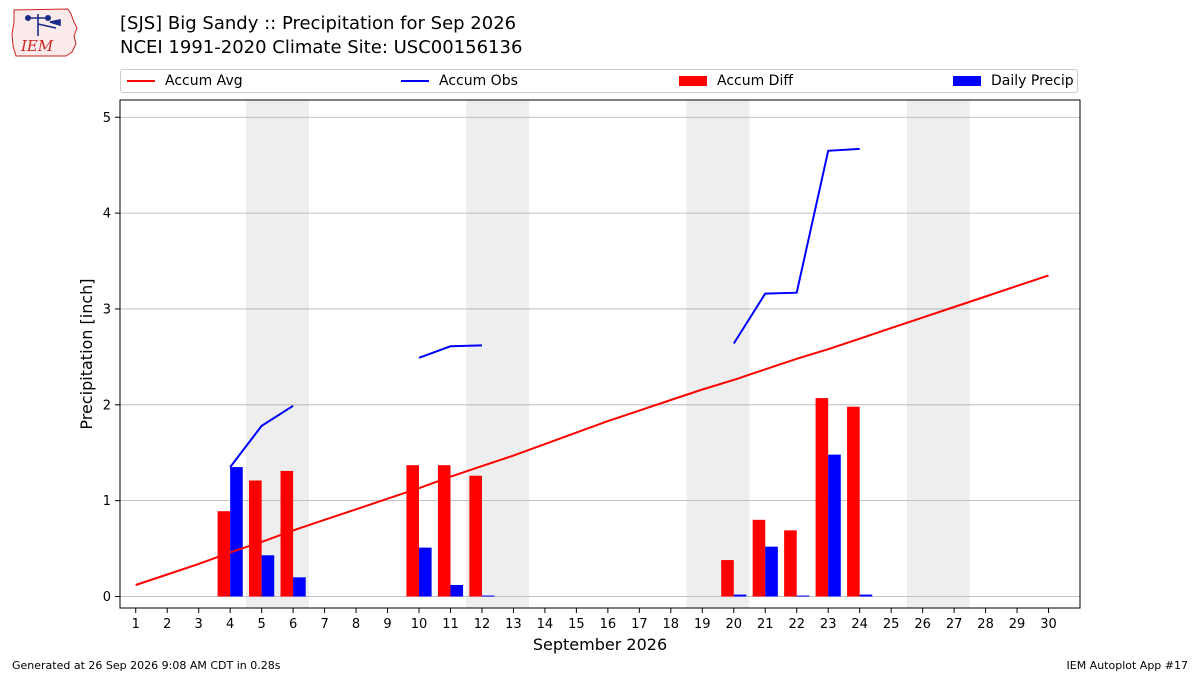 The width and height of the screenshot is (1200, 675). I want to click on x-tick-label: 15, so click(576, 624).